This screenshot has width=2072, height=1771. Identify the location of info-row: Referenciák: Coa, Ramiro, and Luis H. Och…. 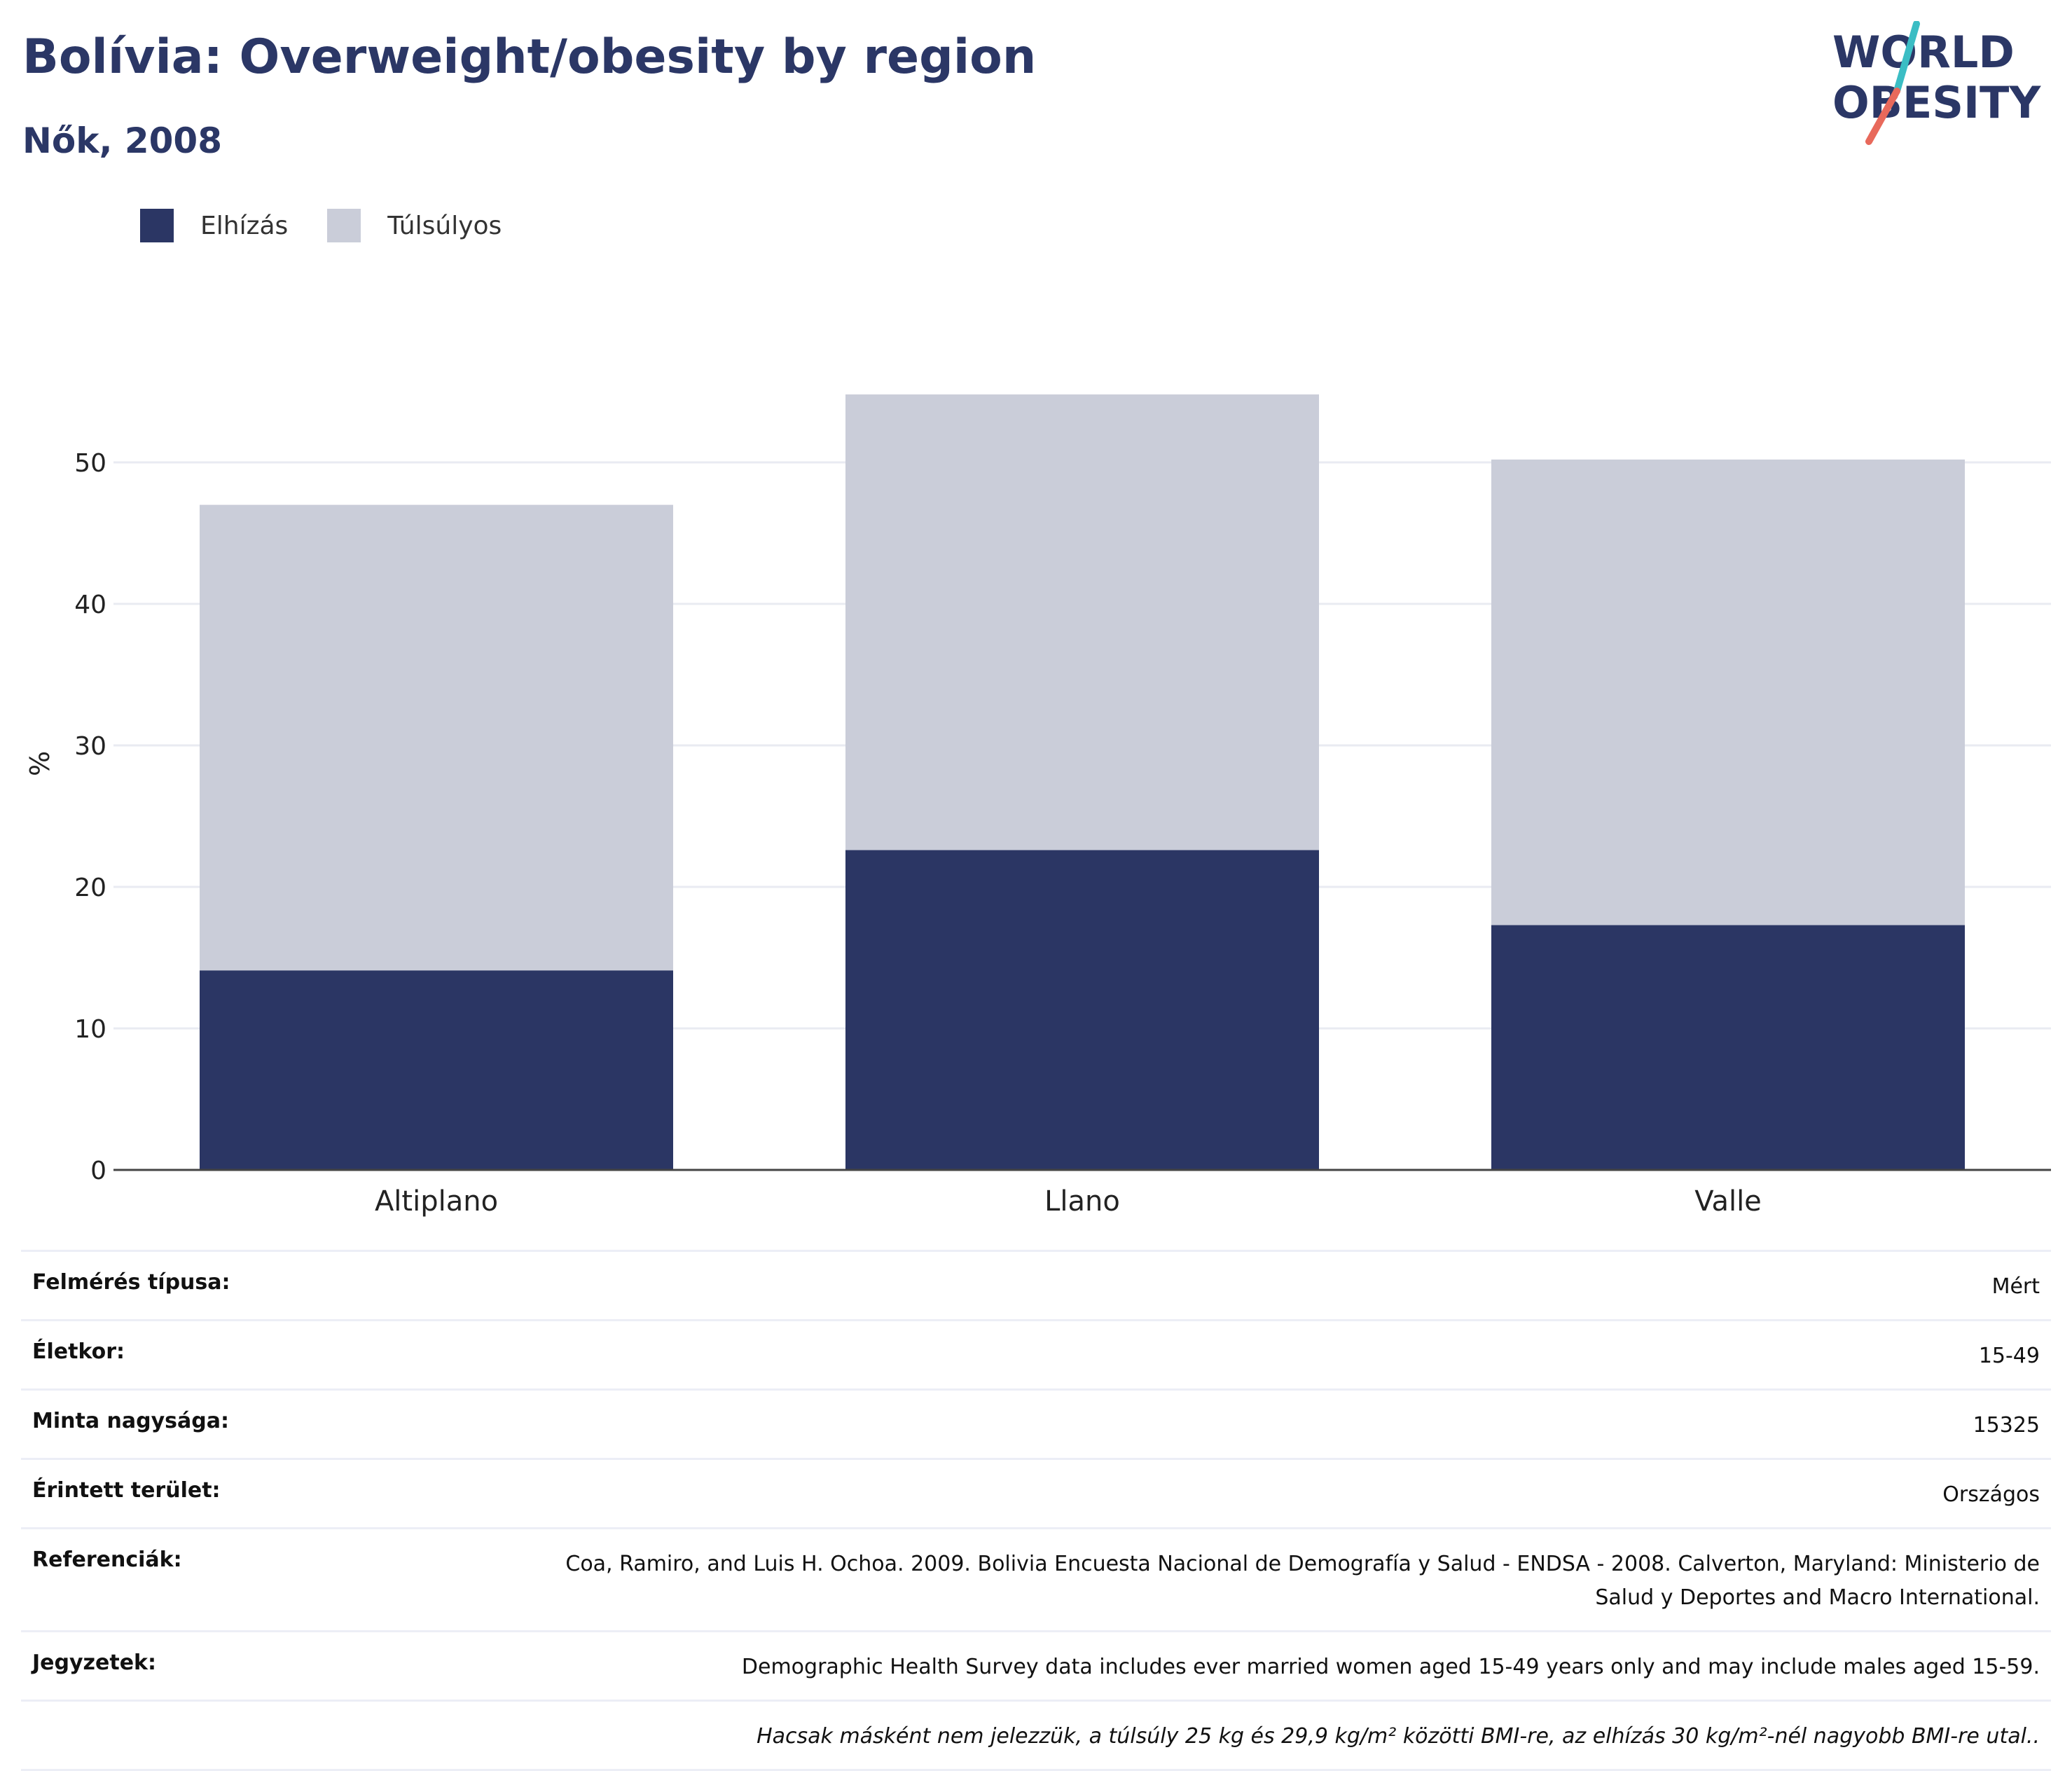
(1036, 1579).